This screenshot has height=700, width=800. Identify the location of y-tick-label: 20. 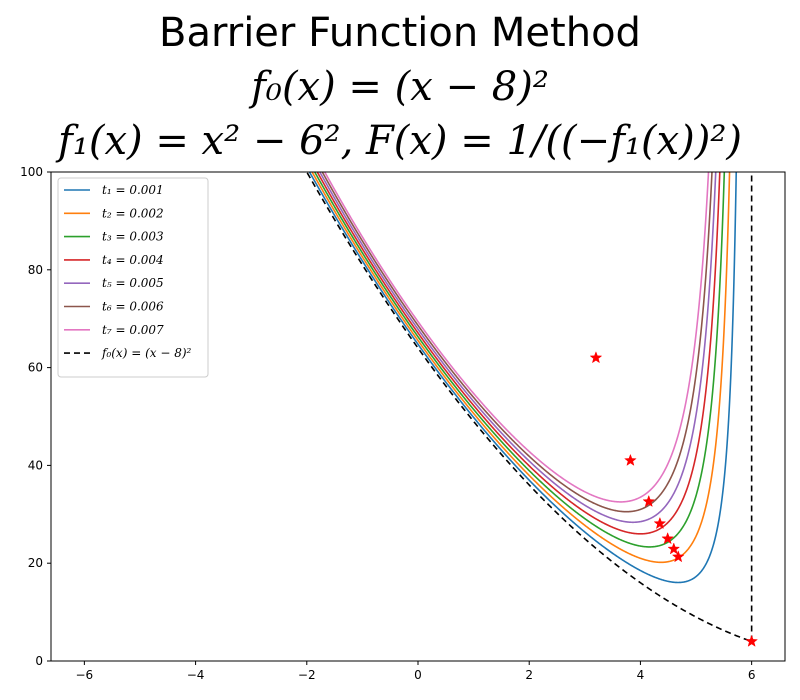
(35, 563).